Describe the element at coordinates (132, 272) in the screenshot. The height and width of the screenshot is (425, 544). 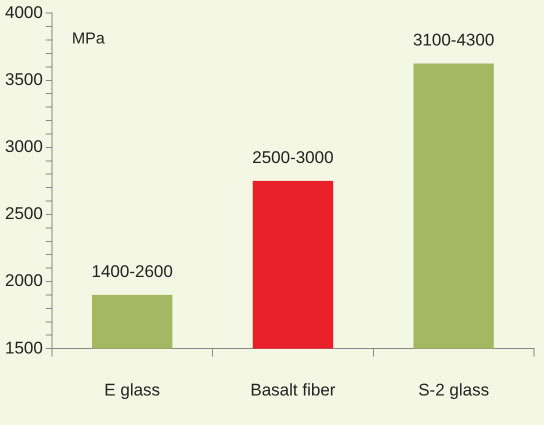
I see `data-label: 1400-2600` at that location.